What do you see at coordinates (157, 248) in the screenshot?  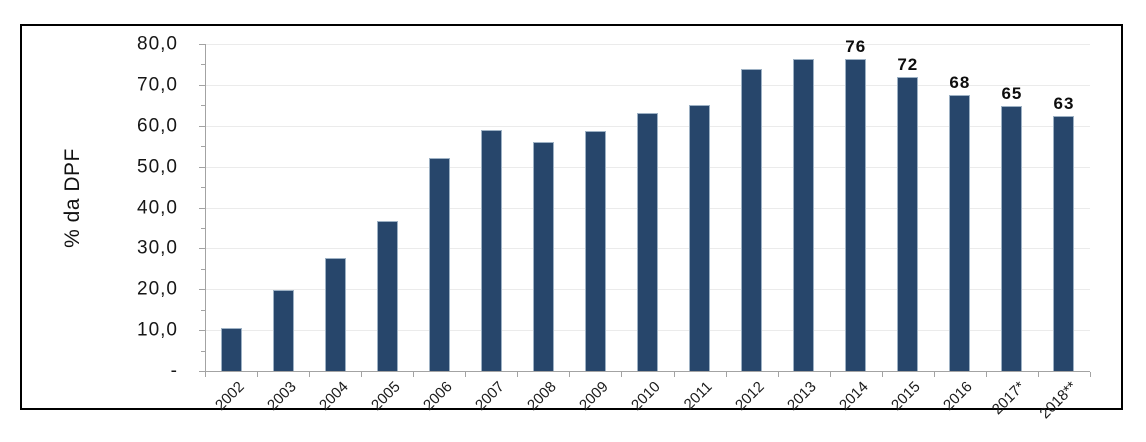 I see `y-tick-label: 30,0` at bounding box center [157, 248].